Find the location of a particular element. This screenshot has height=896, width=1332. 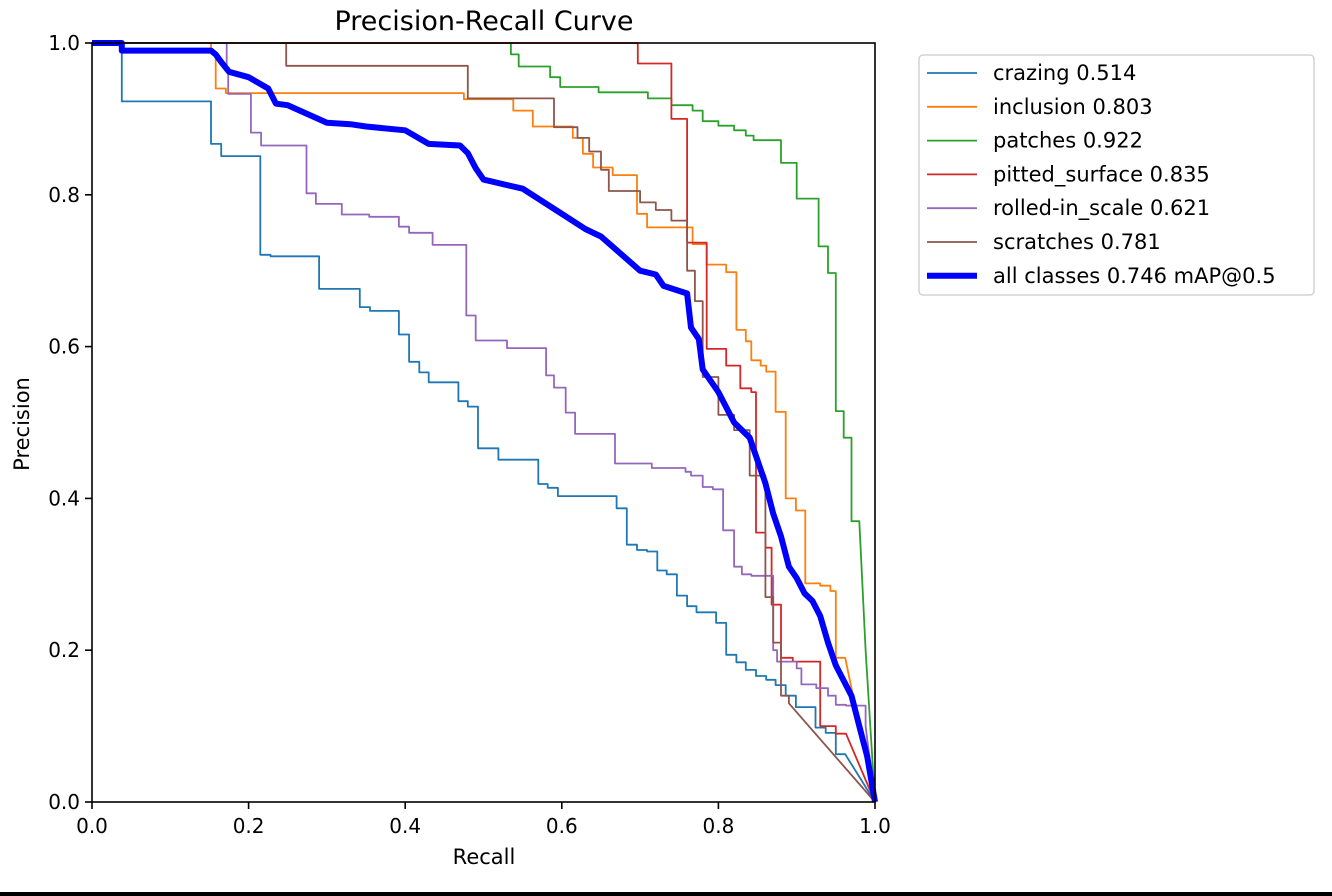

y-tick-label: 0.2 is located at coordinates (64, 650).